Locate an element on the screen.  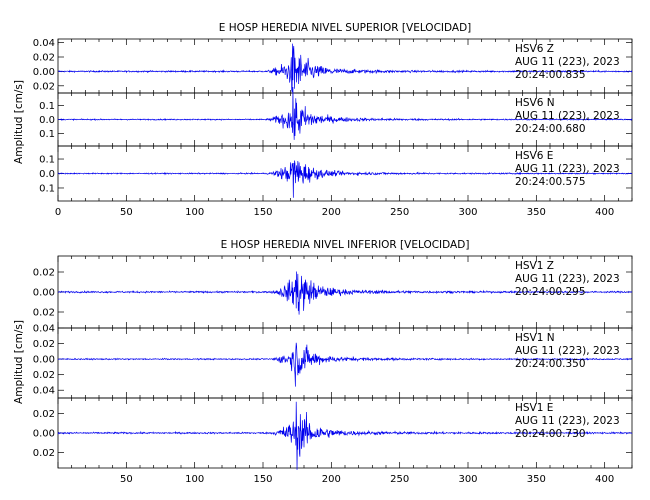
time-label: 20:24:00.295 is located at coordinates (550, 292).